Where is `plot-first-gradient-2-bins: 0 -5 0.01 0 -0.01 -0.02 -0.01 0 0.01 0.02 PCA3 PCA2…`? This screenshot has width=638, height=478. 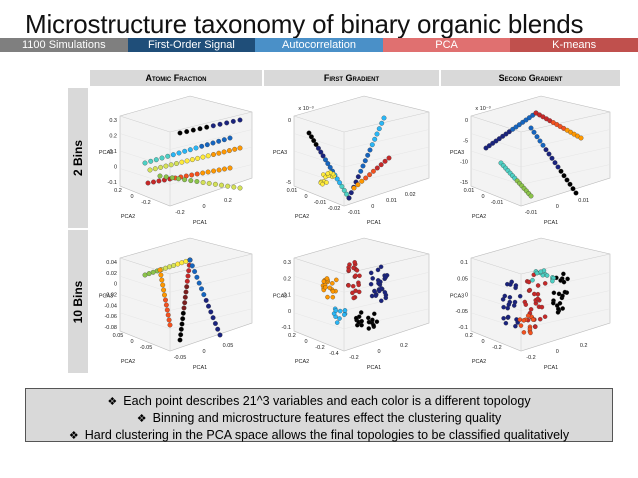 plot-first-gradient-2-bins: 0 -5 0.01 0 -0.01 -0.02 -0.01 0 0.01 0.02 PCA3 PCA2… is located at coordinates (351, 158).